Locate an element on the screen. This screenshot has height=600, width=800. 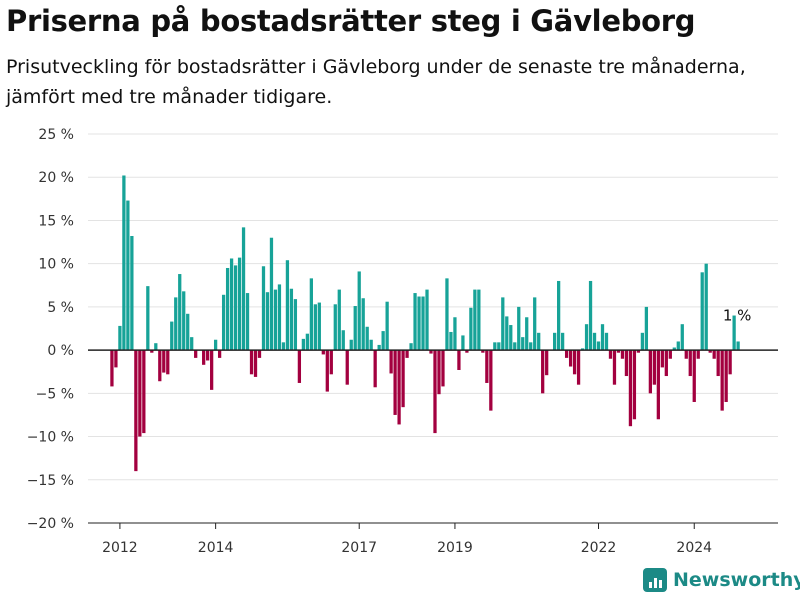
bar-chart-logo-icon is located at coordinates (655, 580).